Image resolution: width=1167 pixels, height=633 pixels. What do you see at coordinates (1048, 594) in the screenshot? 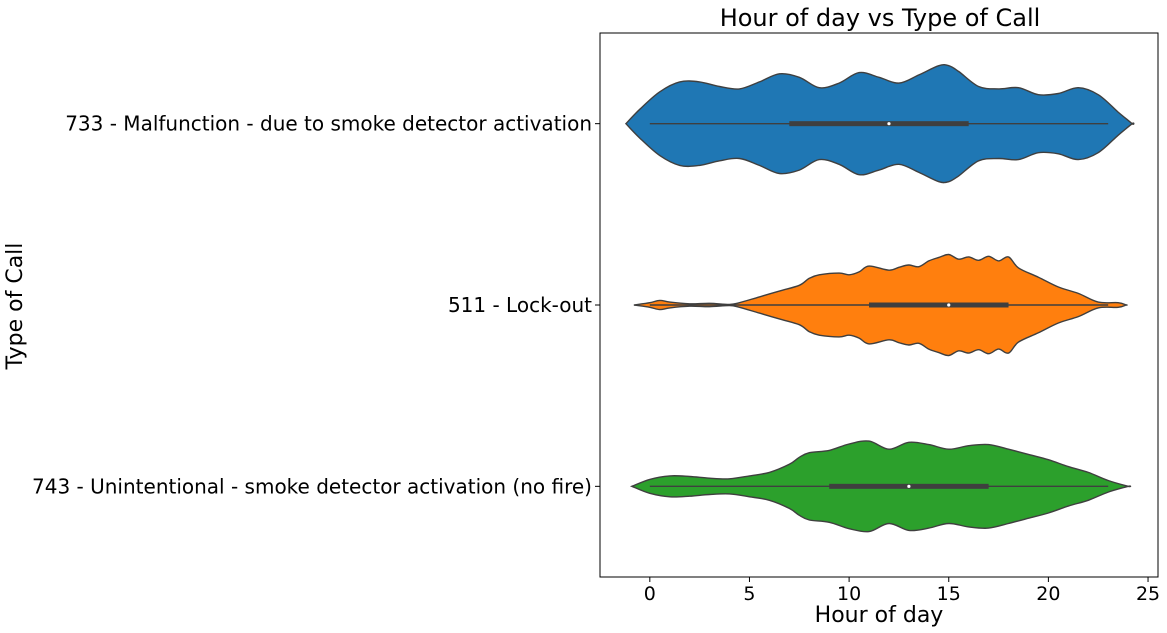
I see `x-tick-label-4: 20` at bounding box center [1048, 594].